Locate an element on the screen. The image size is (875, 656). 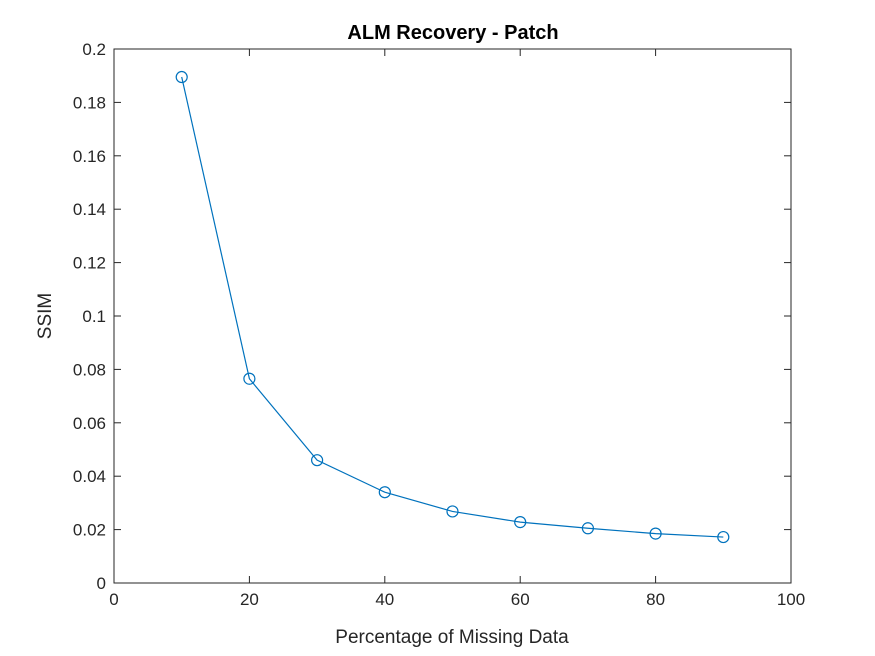
y-tick-label: 0.18 is located at coordinates (89, 102).